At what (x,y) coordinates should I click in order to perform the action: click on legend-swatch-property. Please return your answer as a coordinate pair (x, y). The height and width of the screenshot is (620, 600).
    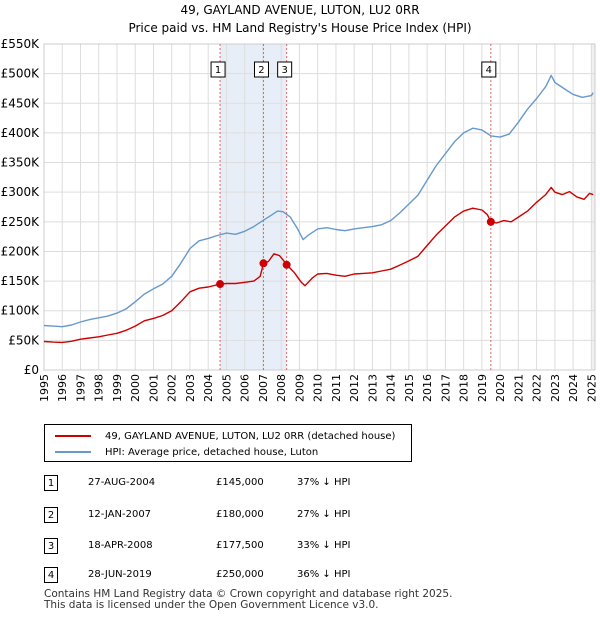
    Looking at the image, I should click on (73, 436).